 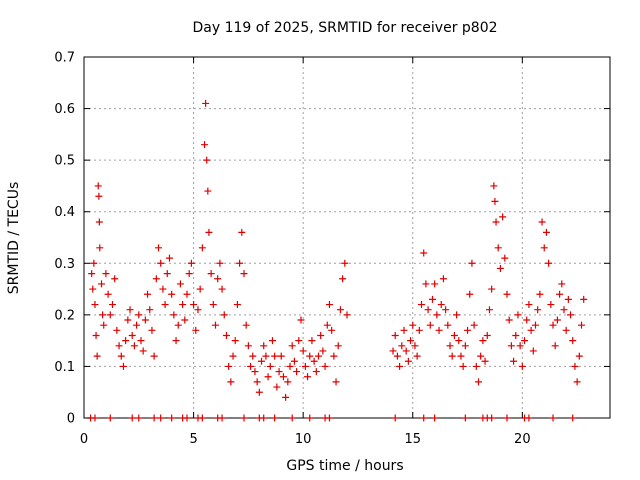 I want to click on y-tick-label: 0, so click(x=71, y=419).